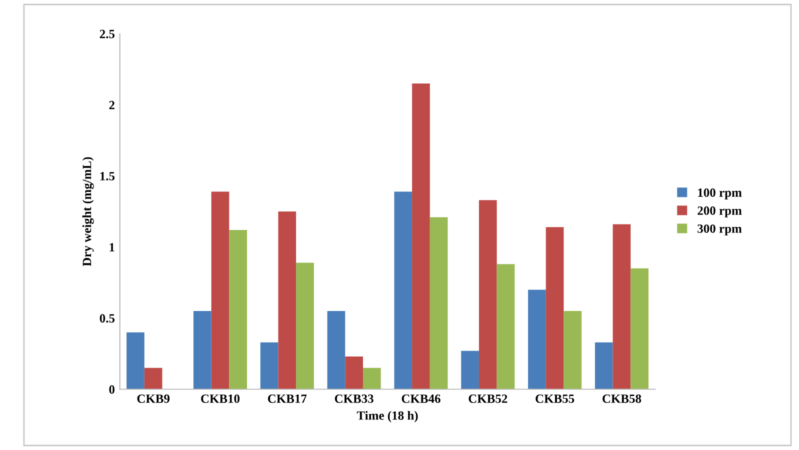 Image resolution: width=799 pixels, height=450 pixels. I want to click on x-tick-label: CKB9, so click(153, 398).